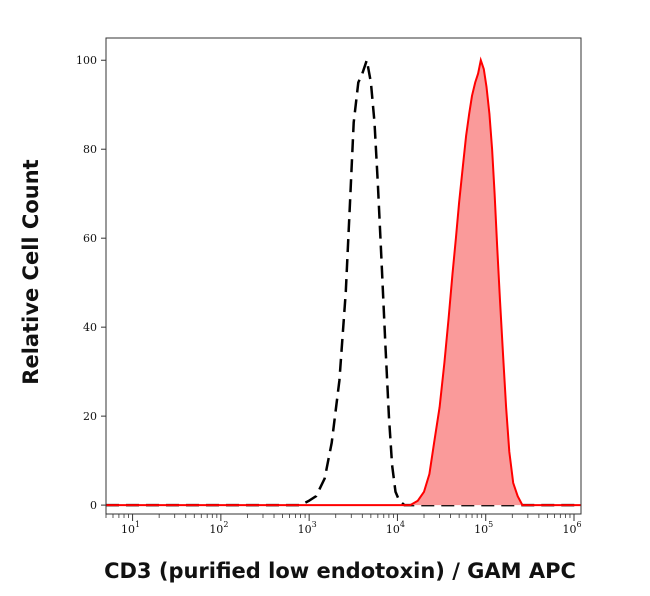 The width and height of the screenshot is (650, 596). I want to click on y-axis: 0 20 40 60 80 100, so click(91, 283).